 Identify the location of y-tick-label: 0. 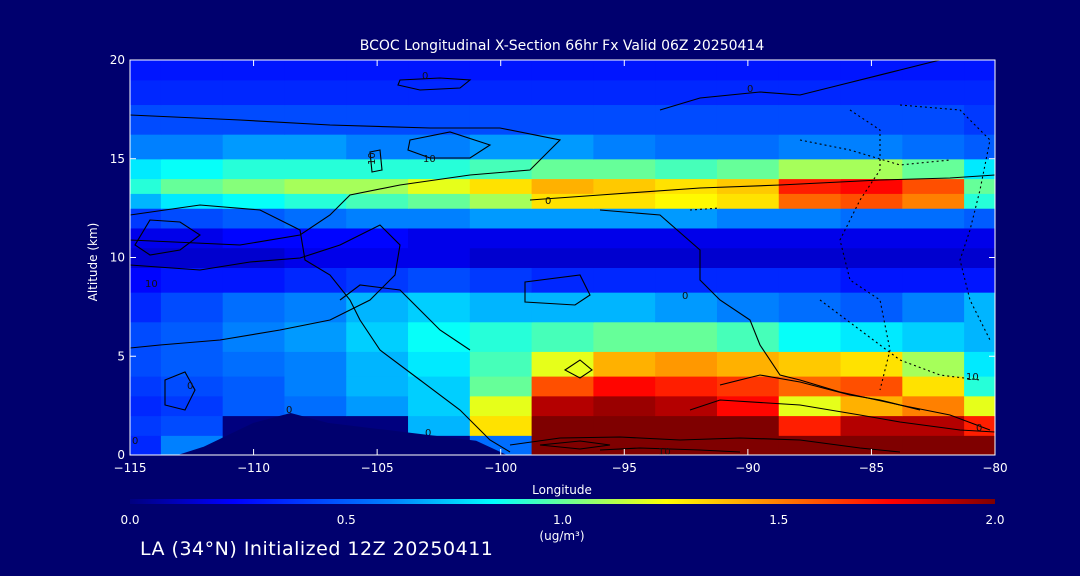
(121, 455).